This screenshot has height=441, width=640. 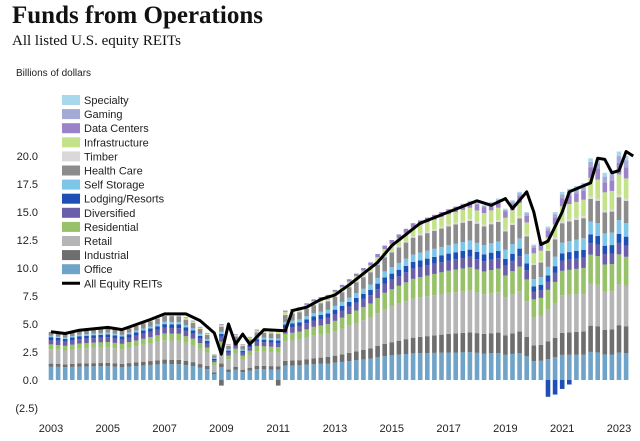 What do you see at coordinates (101, 157) in the screenshot?
I see `legend-label-timber: Timber` at bounding box center [101, 157].